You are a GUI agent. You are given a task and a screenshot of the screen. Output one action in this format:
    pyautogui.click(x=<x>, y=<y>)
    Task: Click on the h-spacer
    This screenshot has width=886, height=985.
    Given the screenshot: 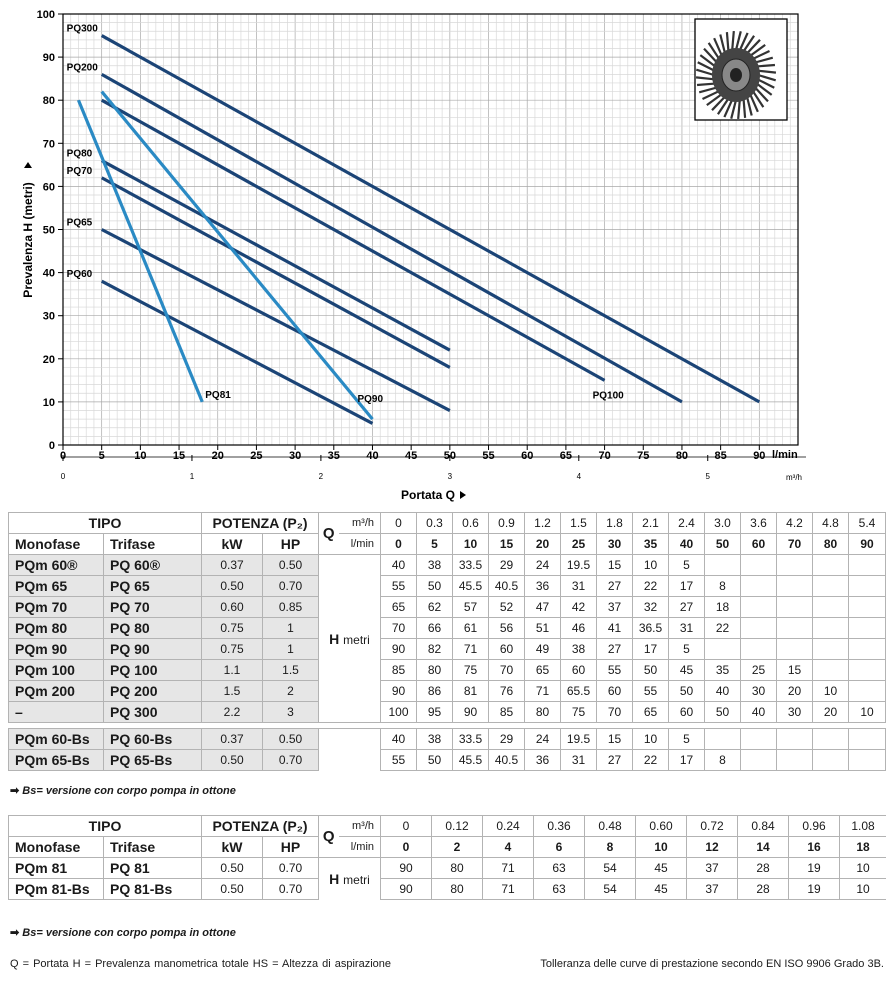 What is the action you would take?
    pyautogui.click(x=350, y=739)
    